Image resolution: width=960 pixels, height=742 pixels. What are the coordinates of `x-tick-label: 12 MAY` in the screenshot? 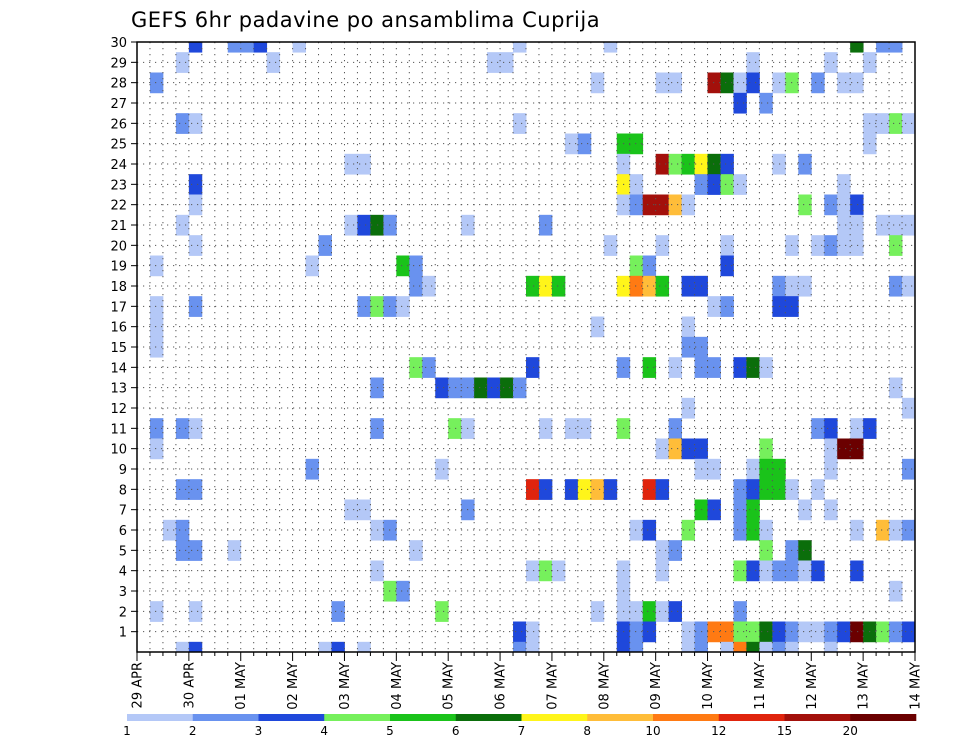 It's located at (812, 686).